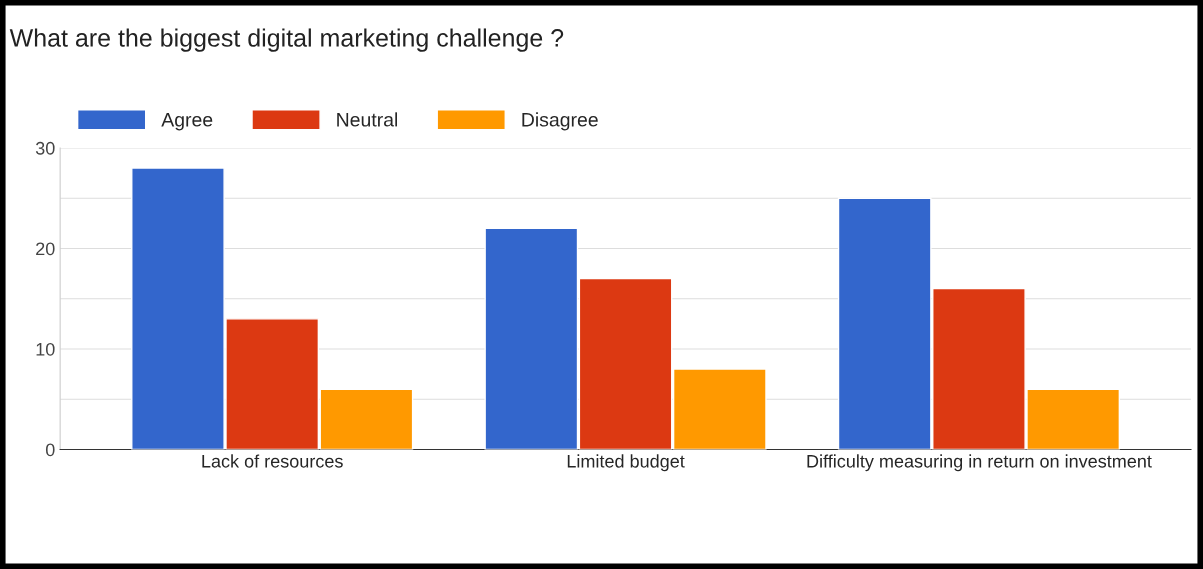 This screenshot has width=1203, height=569. What do you see at coordinates (187, 122) in the screenshot?
I see `legend-label: Agree` at bounding box center [187, 122].